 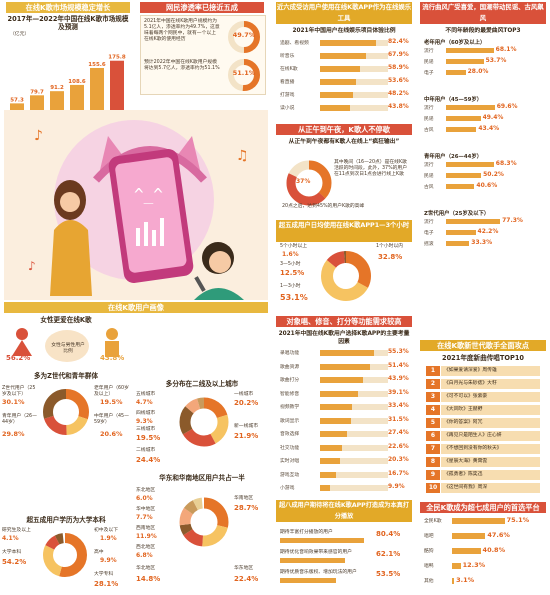 What do you see at coordinates (490, 449) in the screenshot?
I see `top10-song: 《不想回到没有你的秋天》` at bounding box center [490, 449].